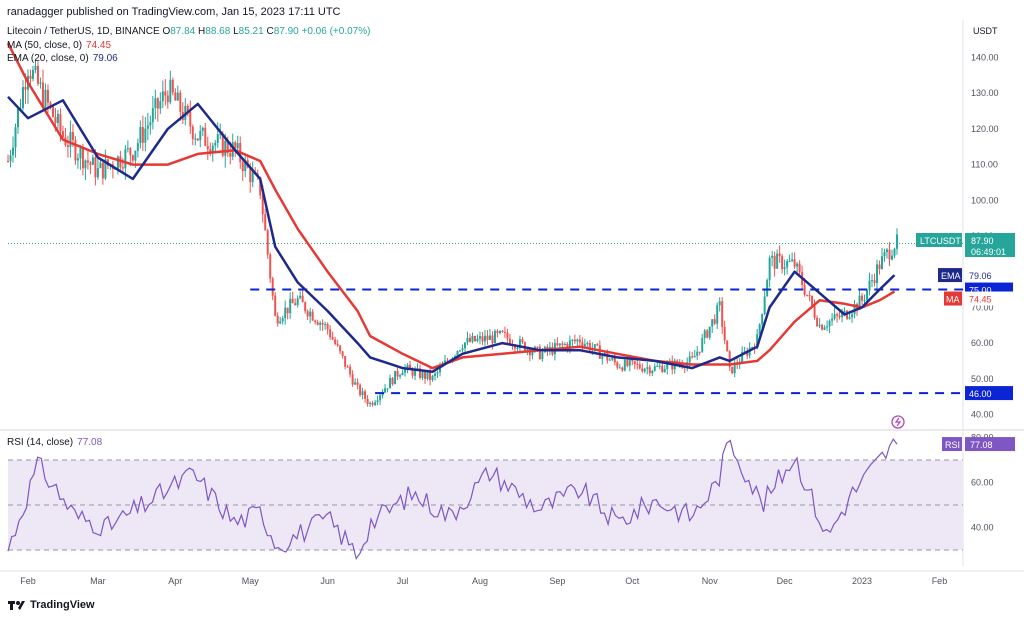 The image size is (1024, 620). I want to click on time-axis-label: Jun, so click(327, 581).